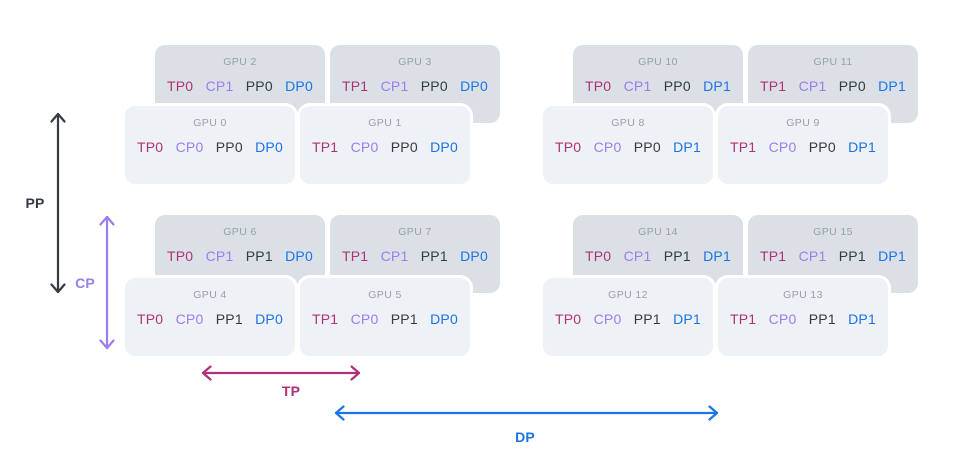 The image size is (959, 455). I want to click on gpu-card-title: GPU 0, so click(210, 123).